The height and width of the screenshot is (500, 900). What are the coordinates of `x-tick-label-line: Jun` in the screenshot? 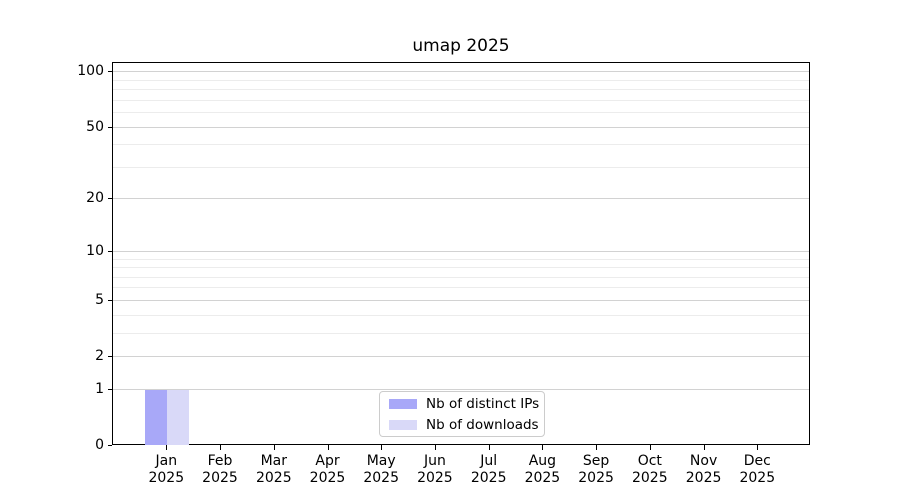 It's located at (434, 461).